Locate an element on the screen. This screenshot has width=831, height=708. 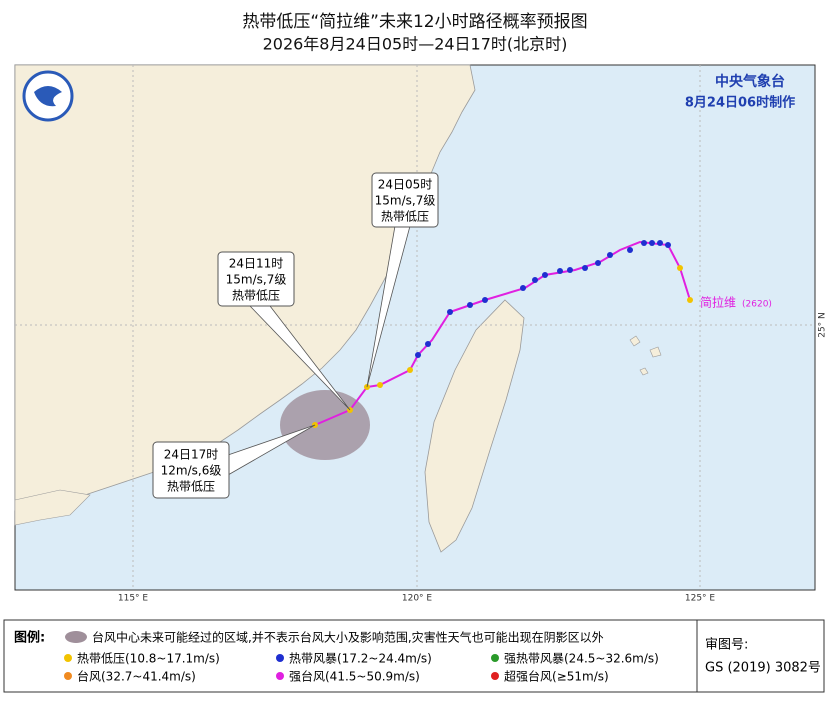
taiwan is located at coordinates (474, 426).